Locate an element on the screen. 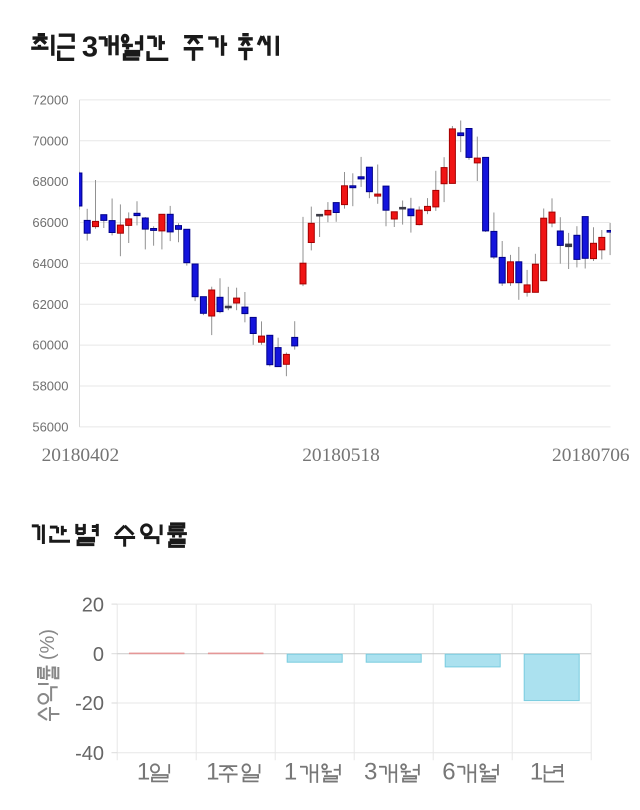  svg-text: 20180402 is located at coordinates (81, 455).